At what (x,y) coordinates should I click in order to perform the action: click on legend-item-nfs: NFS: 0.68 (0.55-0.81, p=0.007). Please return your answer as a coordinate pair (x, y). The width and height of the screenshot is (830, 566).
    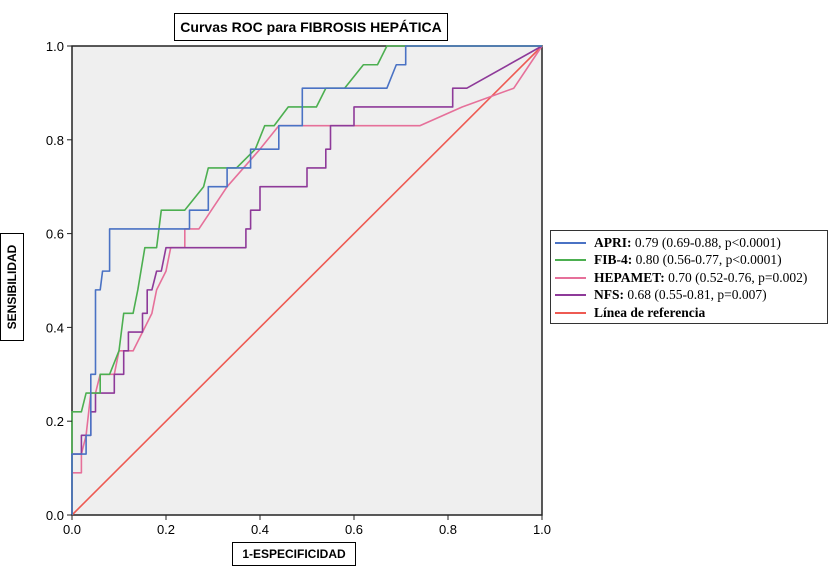
    Looking at the image, I should click on (691, 296).